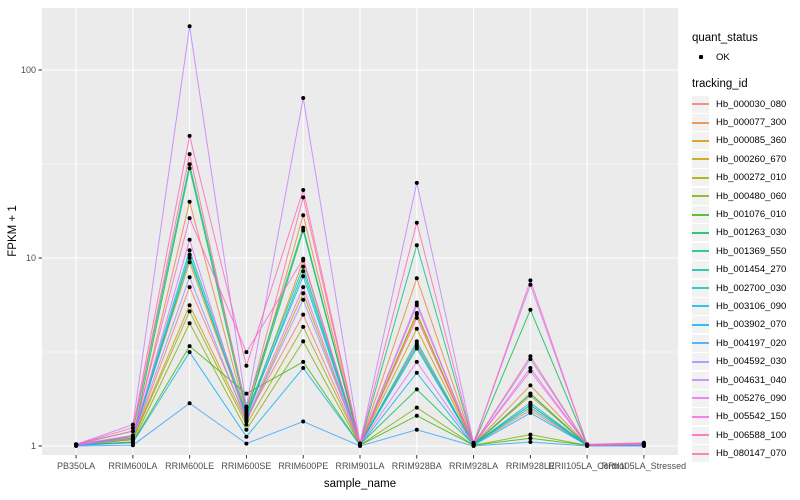 The width and height of the screenshot is (800, 500). What do you see at coordinates (751, 270) in the screenshot?
I see `legend-item-label: Hb_001454_270` at bounding box center [751, 270].